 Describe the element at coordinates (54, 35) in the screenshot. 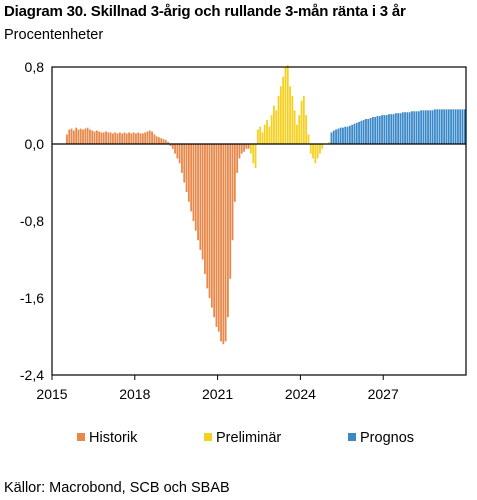

I see `chart-subtitle: Procentenheter` at that location.